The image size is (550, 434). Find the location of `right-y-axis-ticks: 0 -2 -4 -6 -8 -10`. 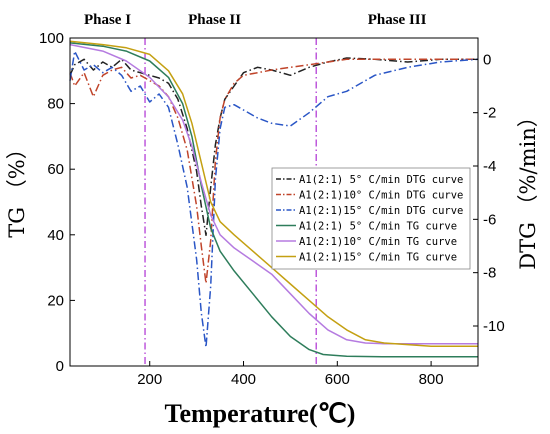

right-y-axis-ticks: 0 -2 -4 -6 -8 -10 is located at coordinates (489, 193).